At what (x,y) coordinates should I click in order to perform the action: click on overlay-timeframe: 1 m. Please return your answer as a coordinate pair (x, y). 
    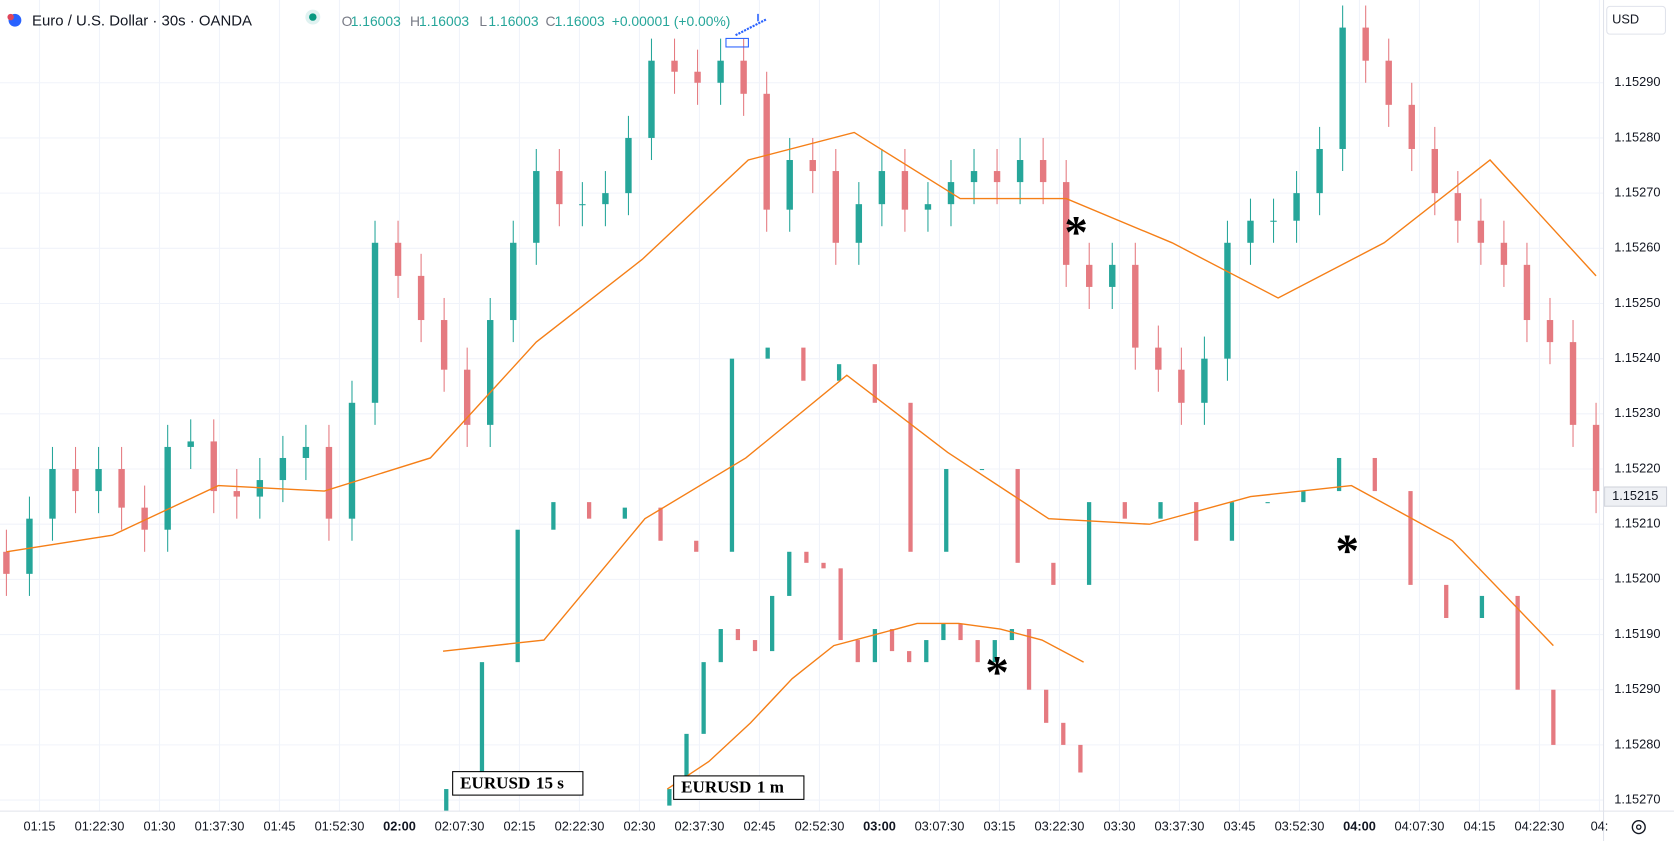
    Looking at the image, I should click on (770, 787).